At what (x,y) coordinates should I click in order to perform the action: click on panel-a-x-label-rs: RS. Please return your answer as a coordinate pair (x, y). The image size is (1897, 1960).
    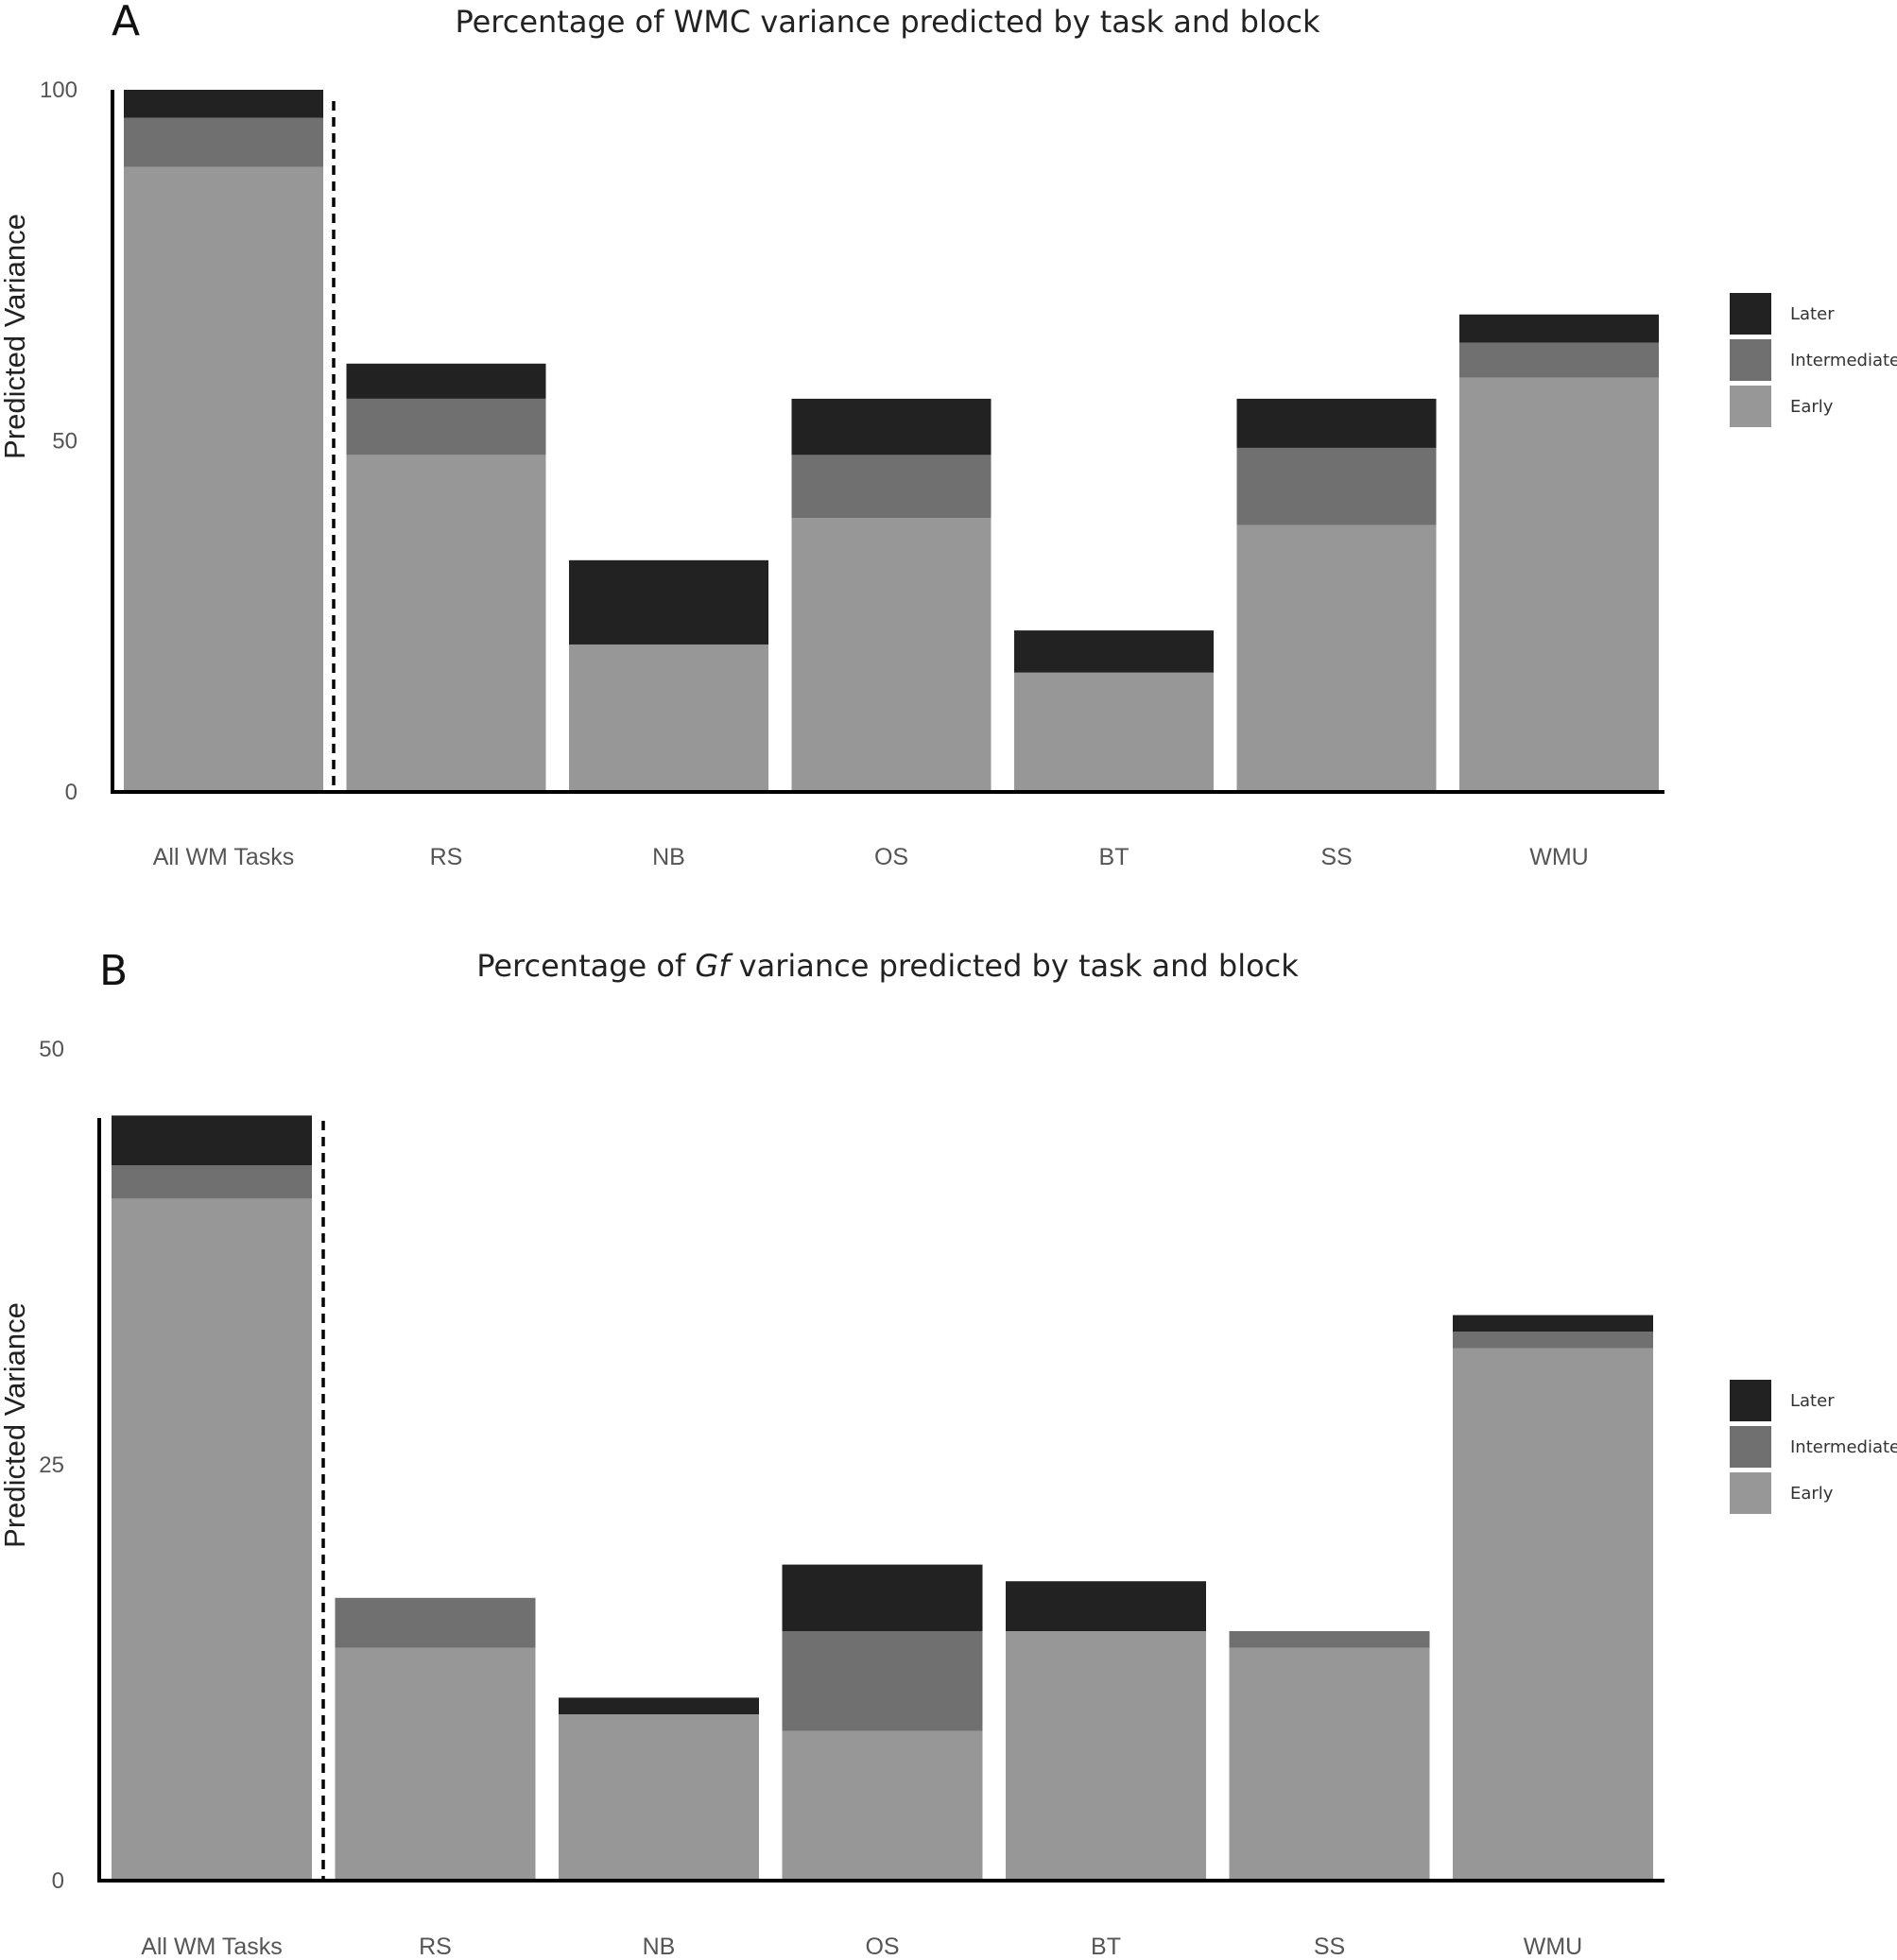
    Looking at the image, I should click on (446, 857).